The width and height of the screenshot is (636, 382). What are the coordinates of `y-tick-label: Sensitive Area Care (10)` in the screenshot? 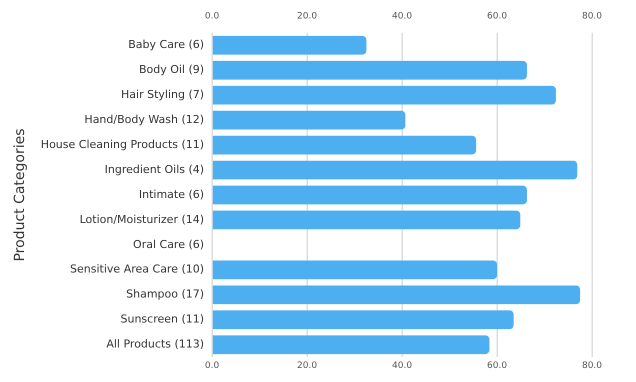 It's located at (137, 269).